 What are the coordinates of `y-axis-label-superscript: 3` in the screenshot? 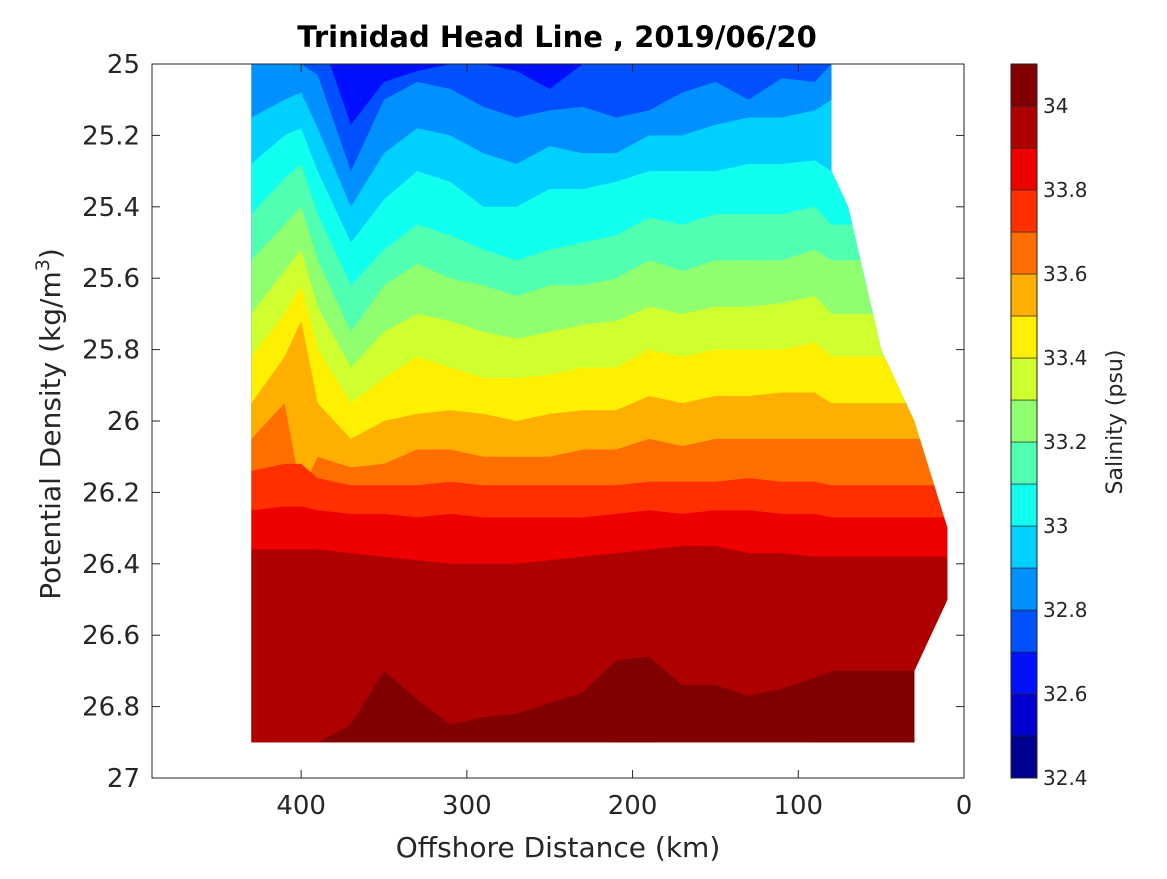 It's located at (43, 265).